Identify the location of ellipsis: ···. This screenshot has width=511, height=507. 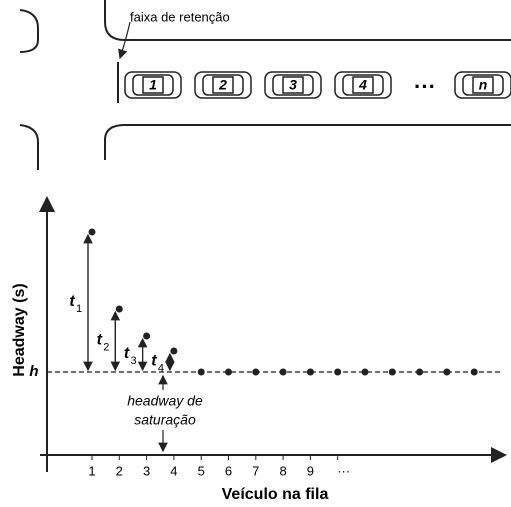
(425, 86).